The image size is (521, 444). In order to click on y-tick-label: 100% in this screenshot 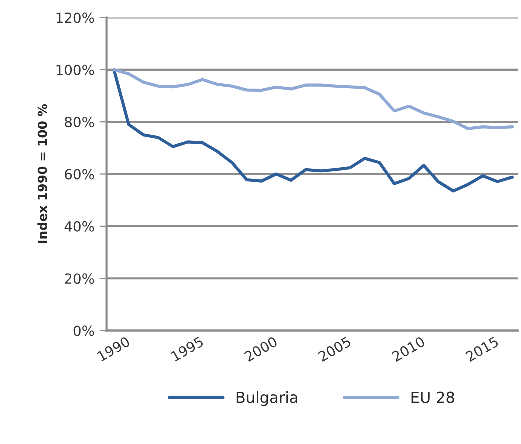, I will do `click(75, 70)`.